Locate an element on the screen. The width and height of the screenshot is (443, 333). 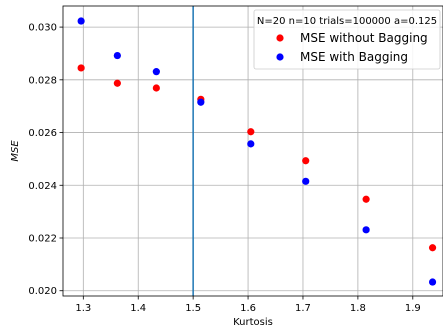
y-tick-label: 0.028 is located at coordinates (42, 80).